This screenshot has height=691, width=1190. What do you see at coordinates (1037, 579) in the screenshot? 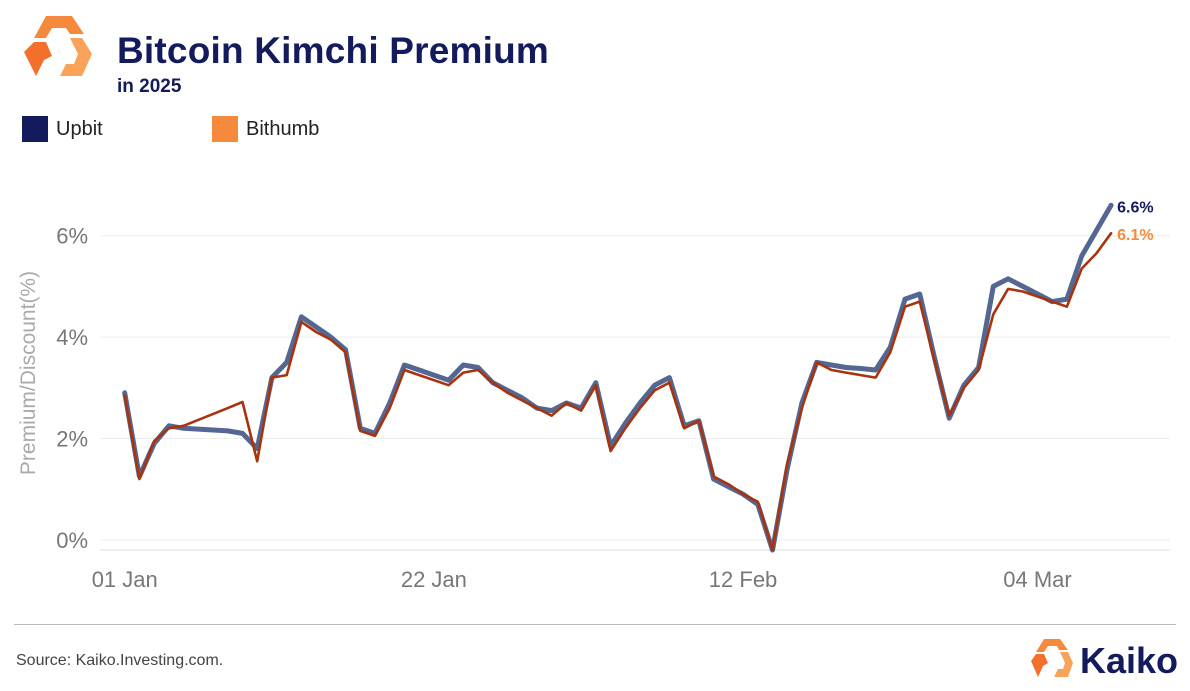
I see `x-tick-label: 04 Mar` at bounding box center [1037, 579].